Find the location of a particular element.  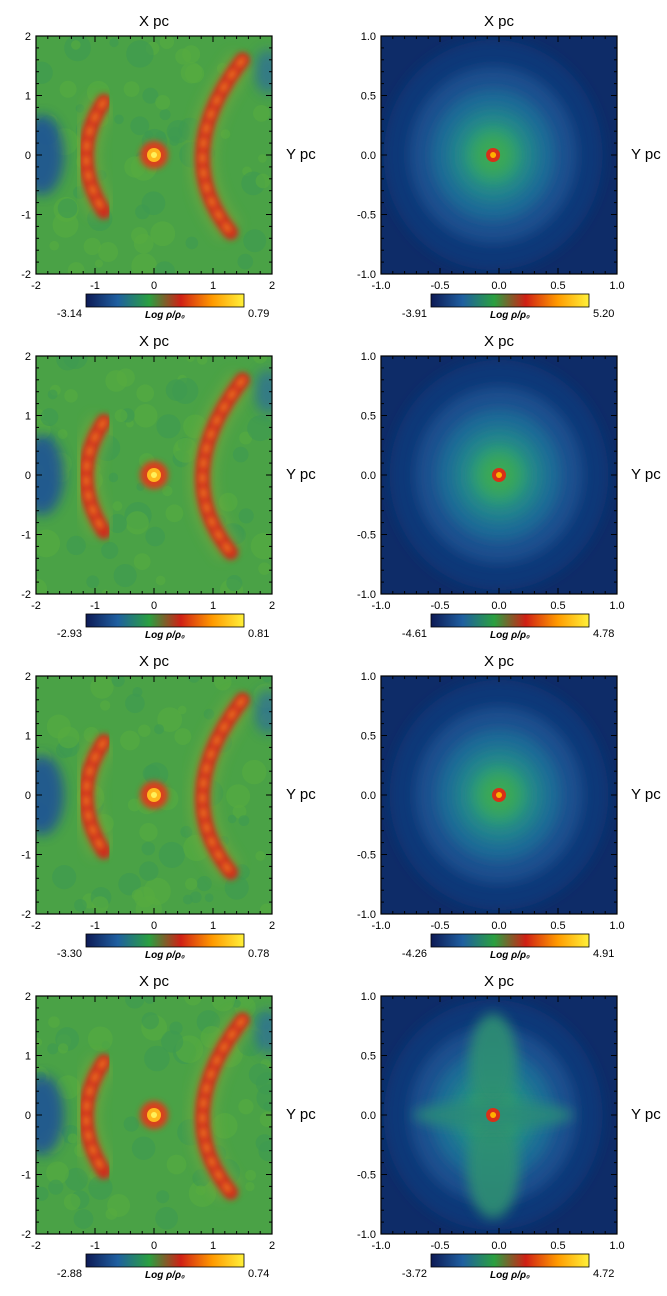

colorbar-min: -3.72 is located at coordinates (414, 1274).